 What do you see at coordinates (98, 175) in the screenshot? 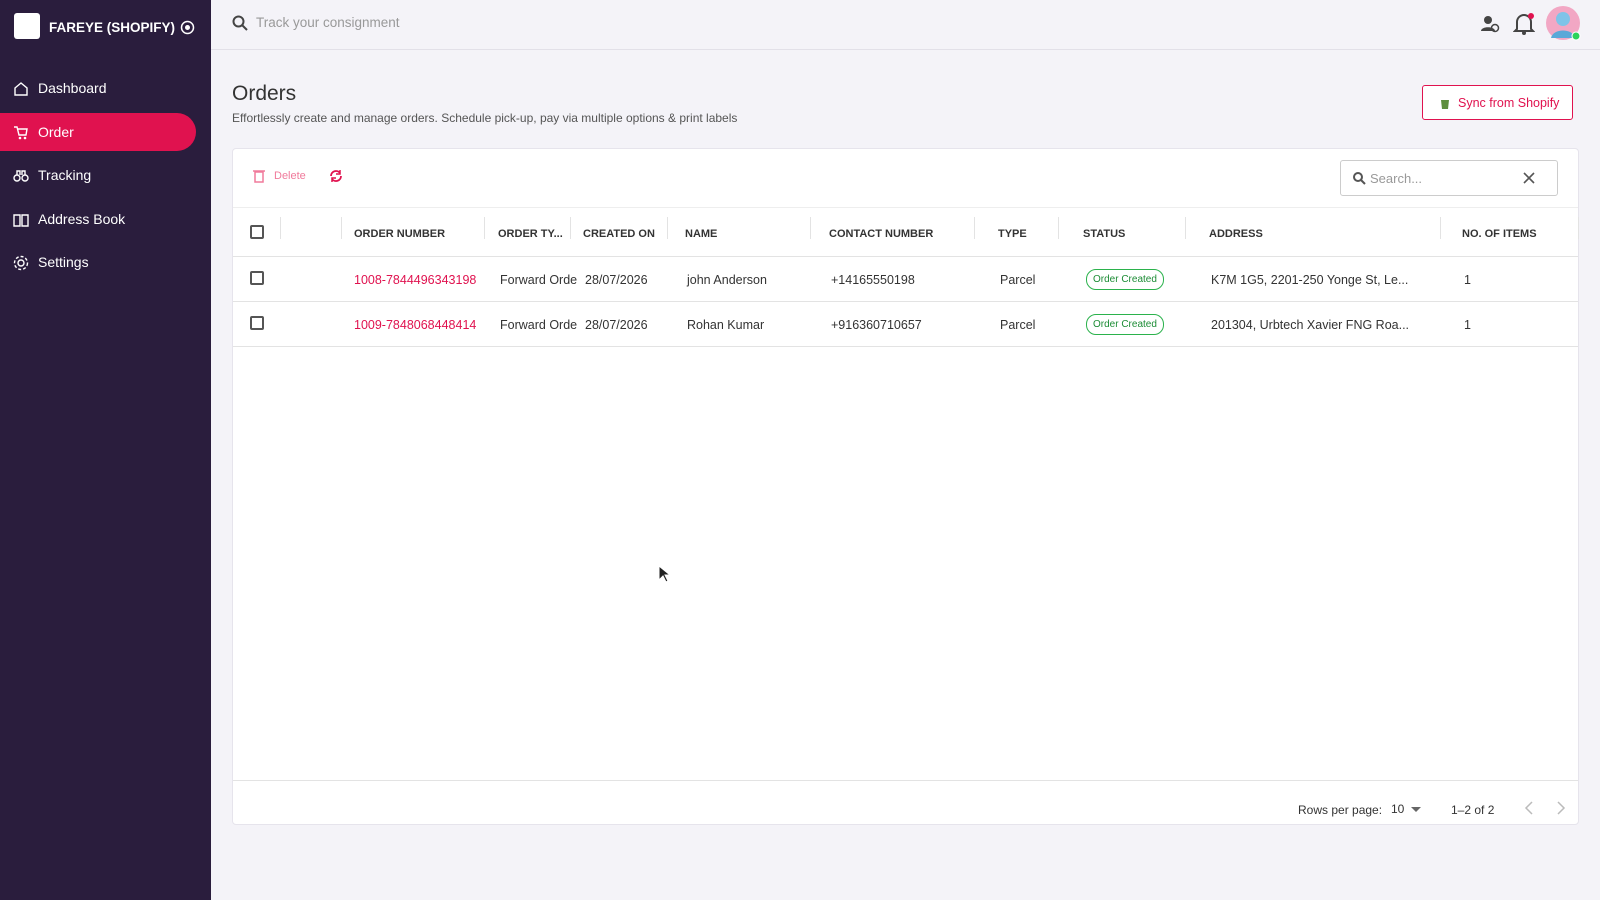
I see `nav-item: Tracking` at bounding box center [98, 175].